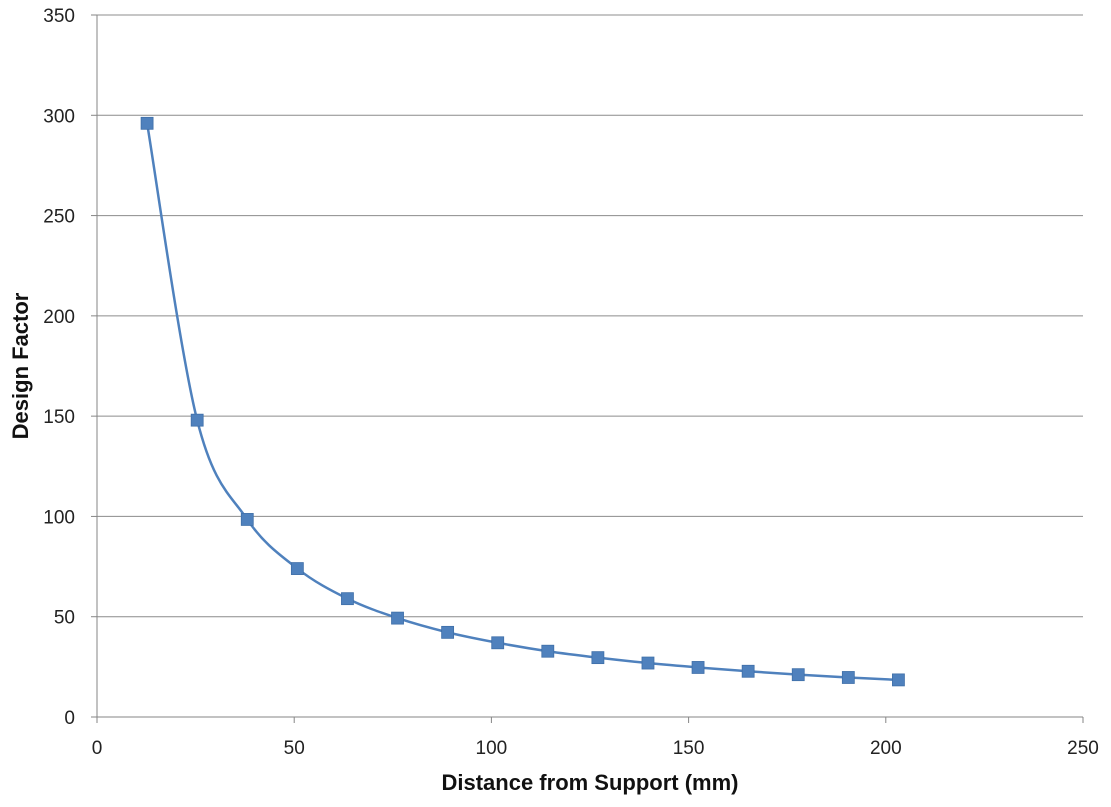  Describe the element at coordinates (1083, 748) in the screenshot. I see `x-tick-label-250: 250` at that location.